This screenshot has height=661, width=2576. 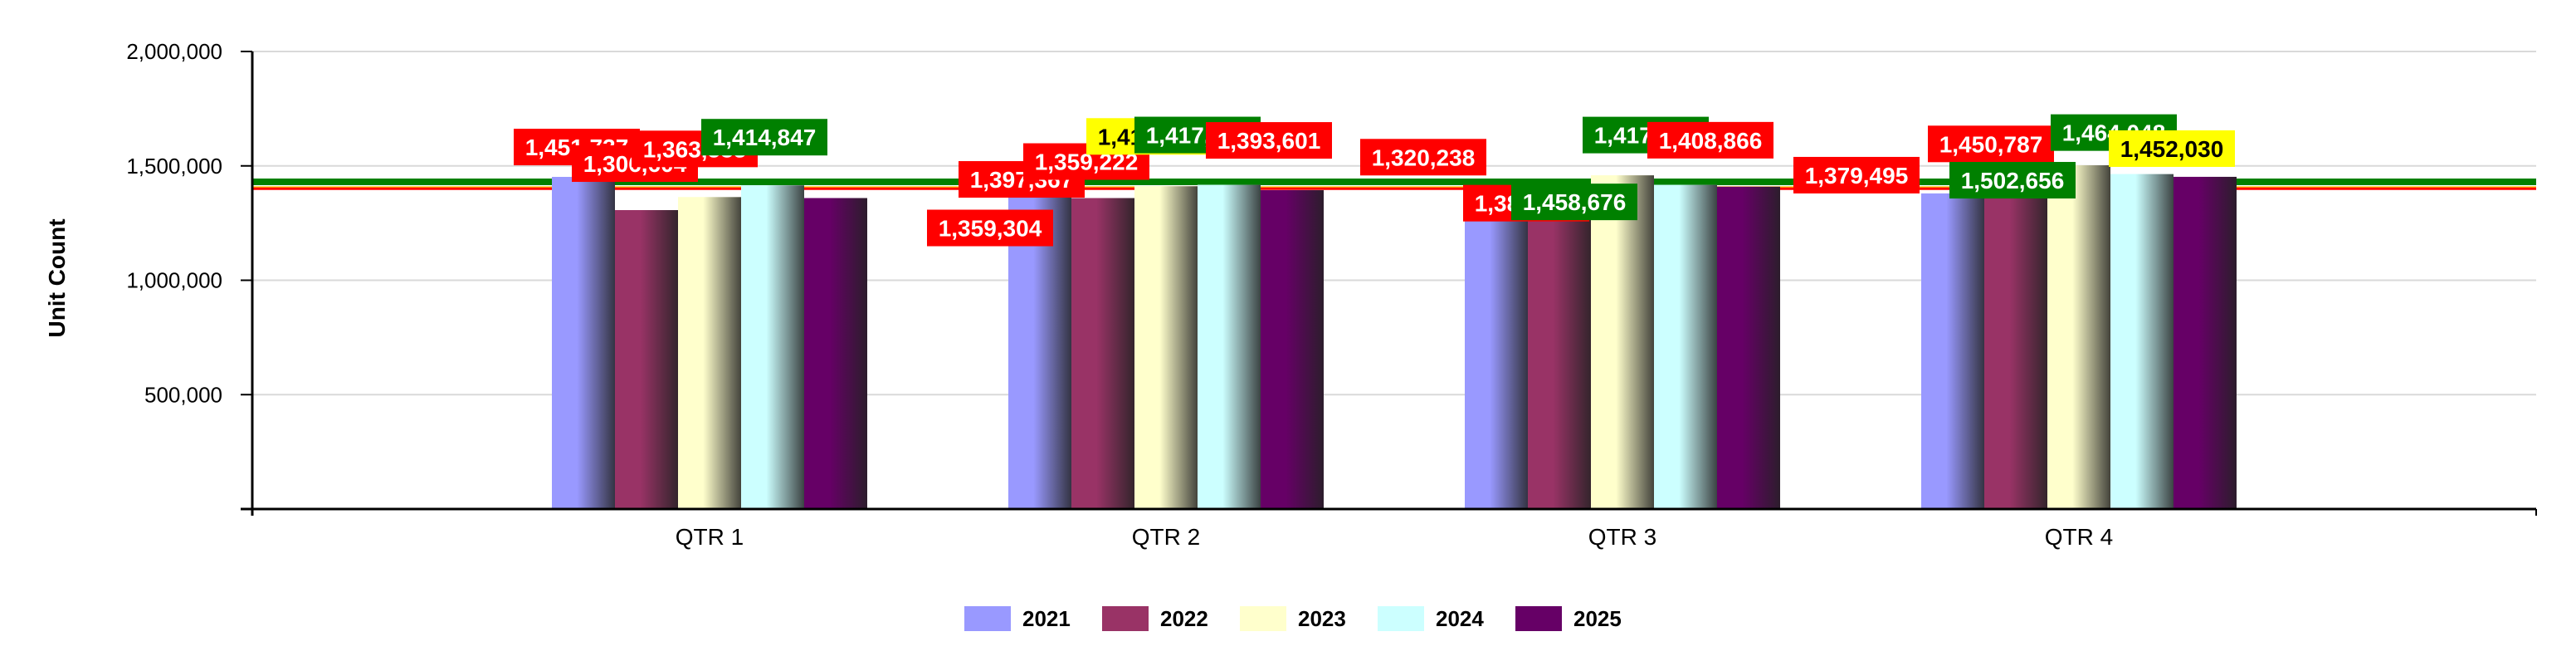 I want to click on data-label-text: 1,414,847, so click(x=765, y=137).